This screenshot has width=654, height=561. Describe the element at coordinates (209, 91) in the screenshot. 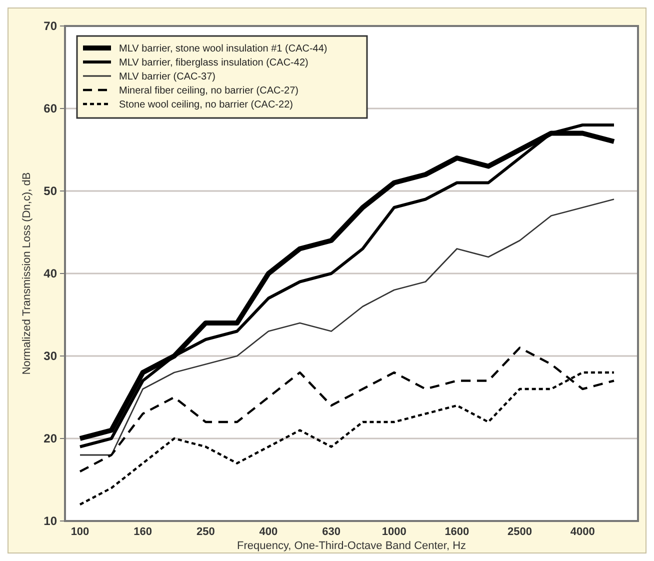

I see `legend-label: Mineral fiber ceiling, no barrier (CAC-27)` at that location.